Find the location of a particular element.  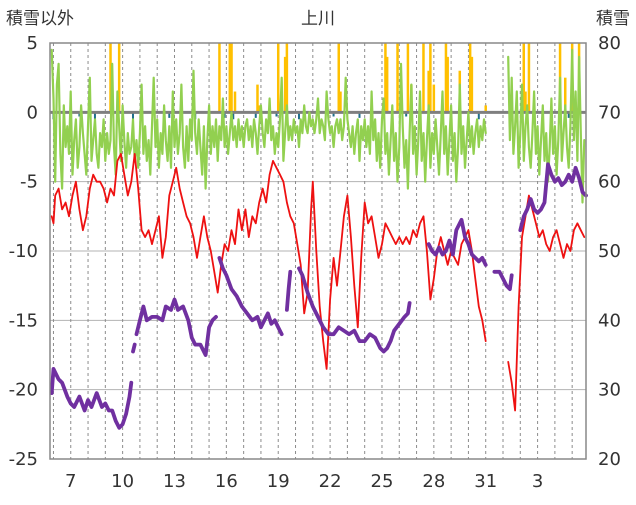

right-tick-label: 40 is located at coordinates (609, 320).